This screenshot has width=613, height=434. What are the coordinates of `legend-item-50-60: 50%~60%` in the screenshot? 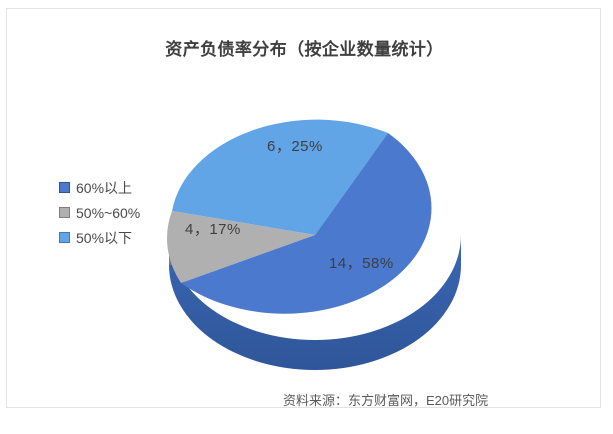 It's located at (119, 212).